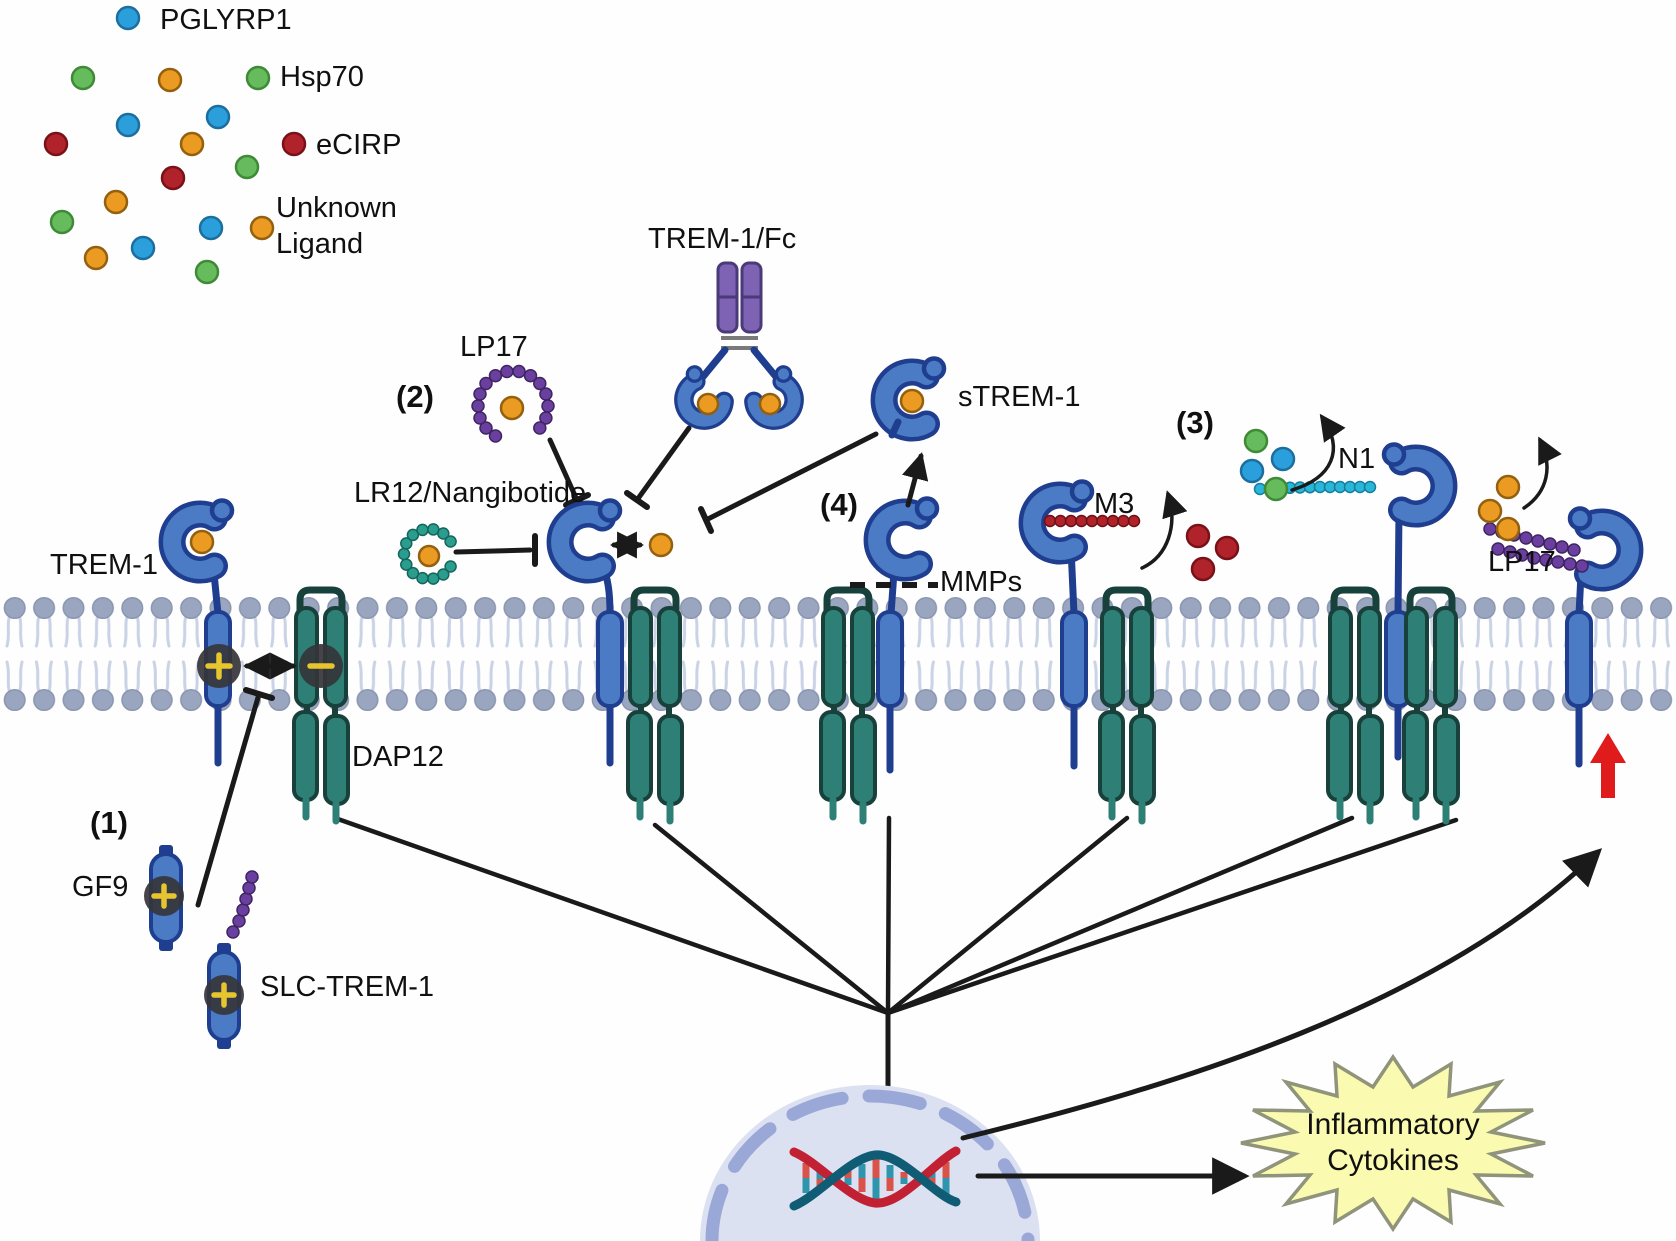 The height and width of the screenshot is (1241, 1676). I want to click on gf9-molecule, so click(164, 898).